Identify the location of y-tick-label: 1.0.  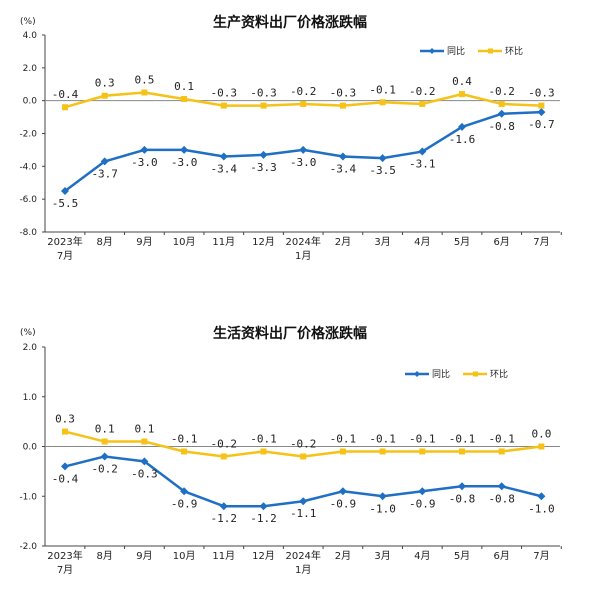
(30, 398).